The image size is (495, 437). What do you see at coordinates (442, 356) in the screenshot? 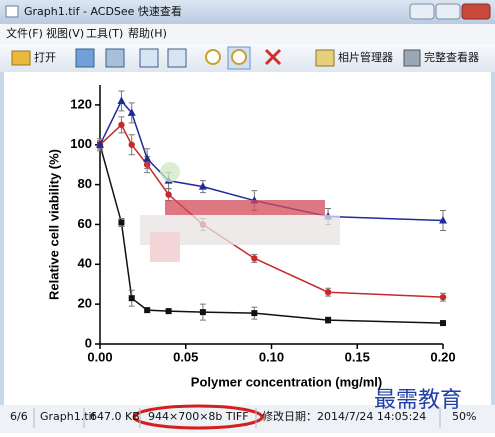
I see `x-tick-label: 0.20` at bounding box center [442, 356].